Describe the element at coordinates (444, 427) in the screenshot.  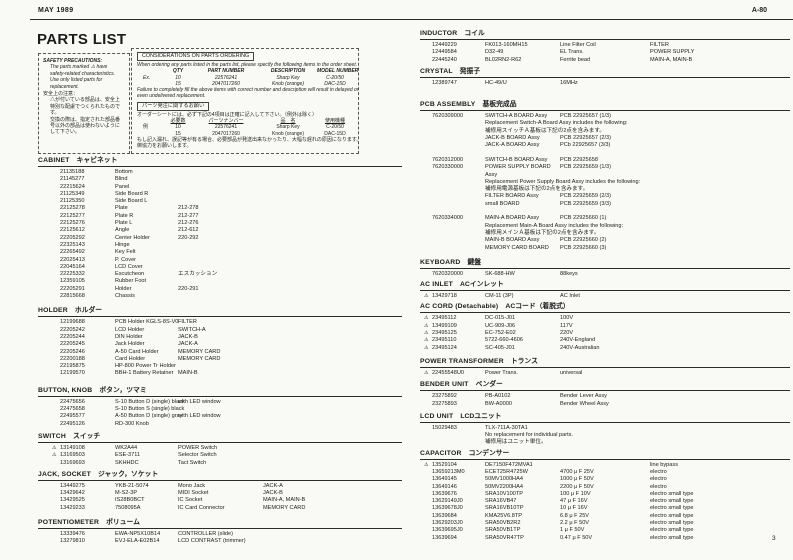
I see `part-ref: 15029483` at that location.